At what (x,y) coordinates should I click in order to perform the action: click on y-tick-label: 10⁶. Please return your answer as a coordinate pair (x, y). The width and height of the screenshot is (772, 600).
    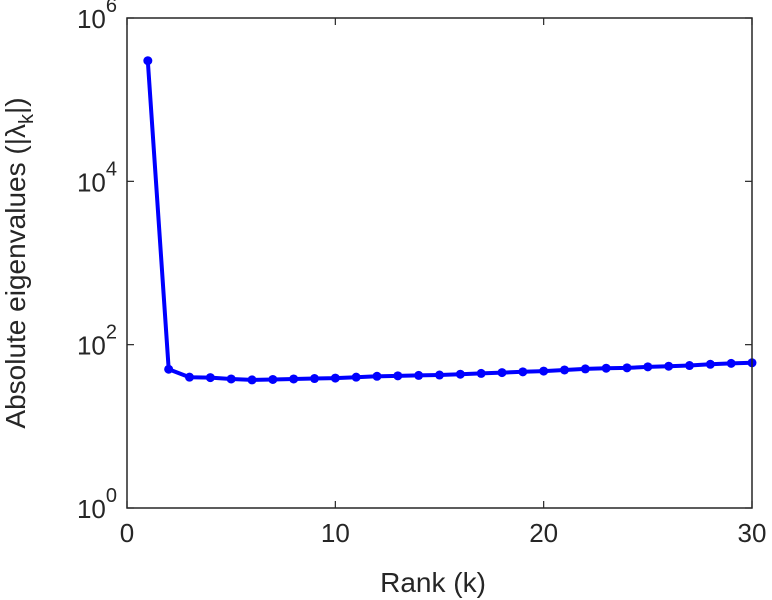
    Looking at the image, I should click on (97, 17).